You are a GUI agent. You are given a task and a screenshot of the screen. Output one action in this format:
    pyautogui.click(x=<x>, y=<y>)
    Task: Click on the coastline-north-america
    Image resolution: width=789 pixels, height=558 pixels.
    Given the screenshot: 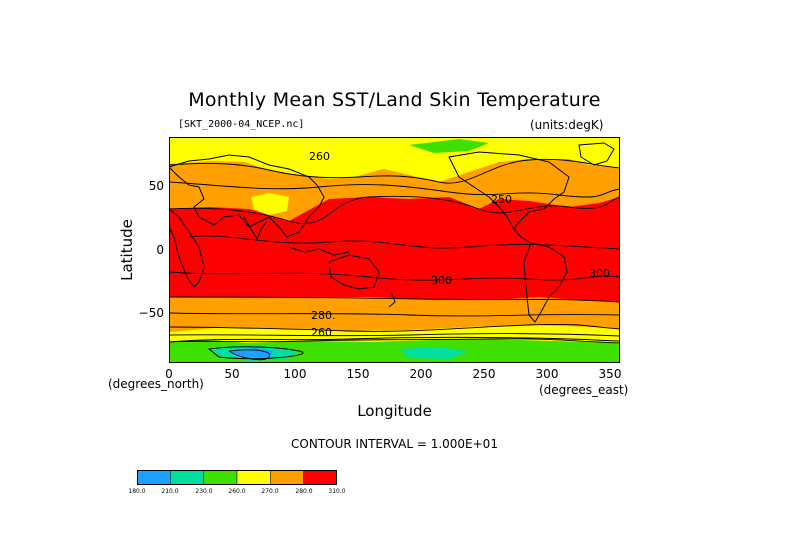 What is the action you would take?
    pyautogui.click(x=509, y=190)
    